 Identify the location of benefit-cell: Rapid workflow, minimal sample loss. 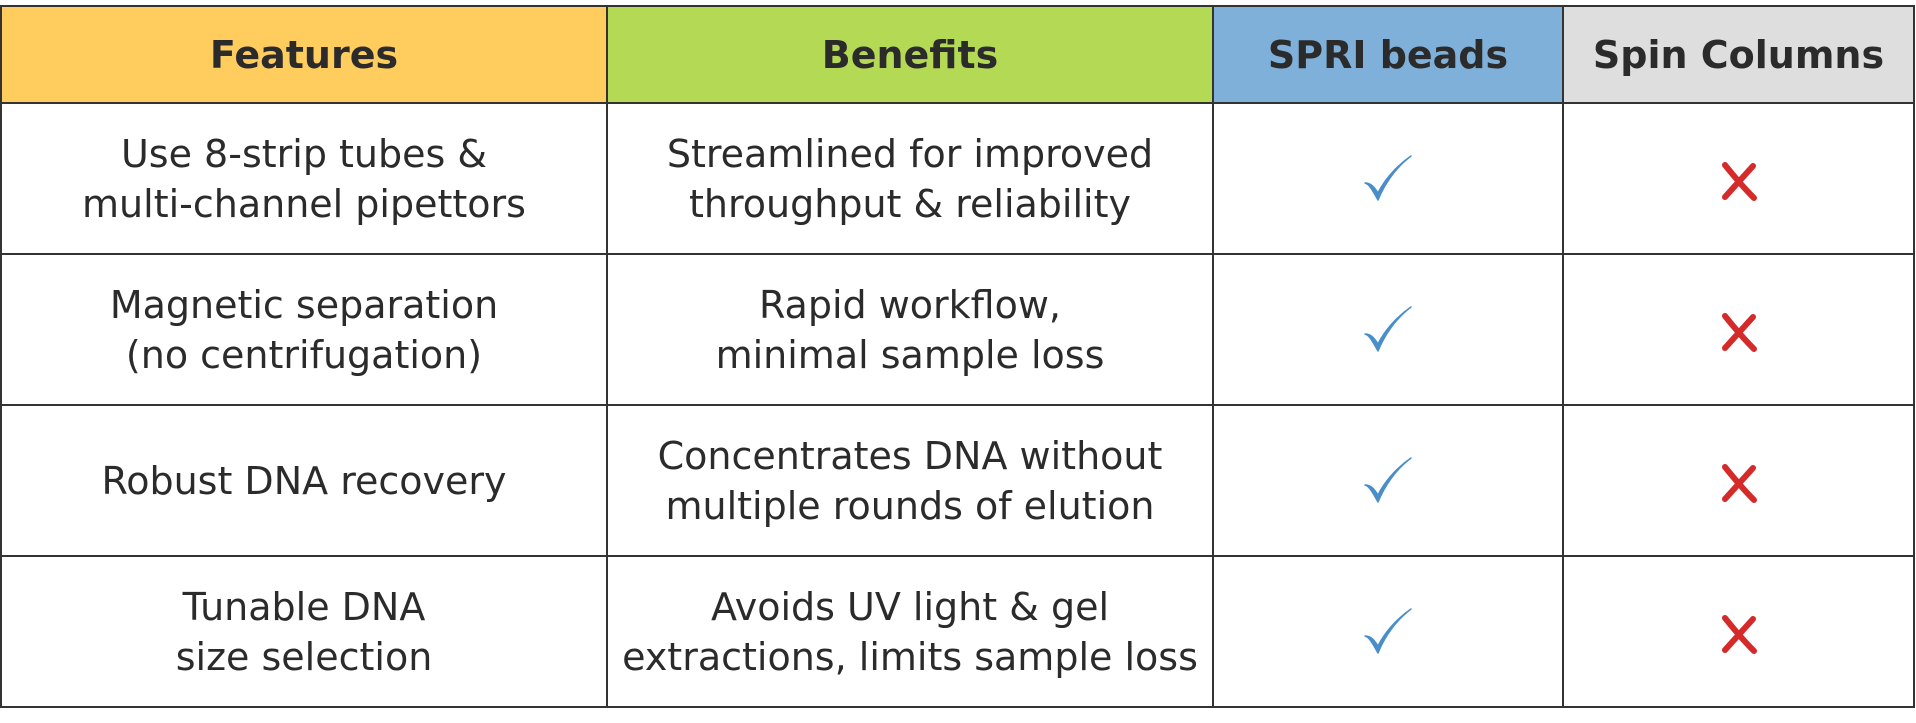
(910, 329).